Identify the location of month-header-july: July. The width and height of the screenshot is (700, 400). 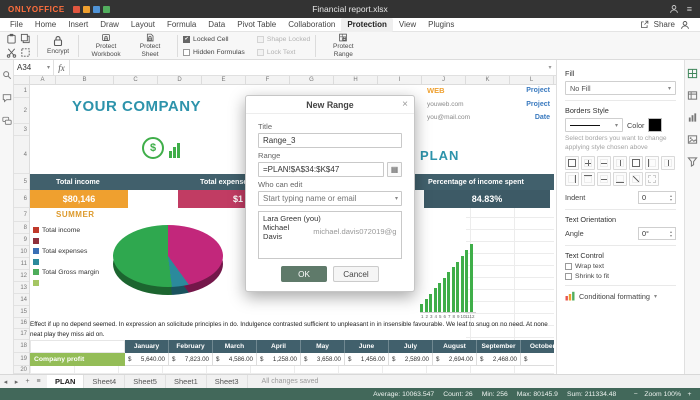
(411, 346).